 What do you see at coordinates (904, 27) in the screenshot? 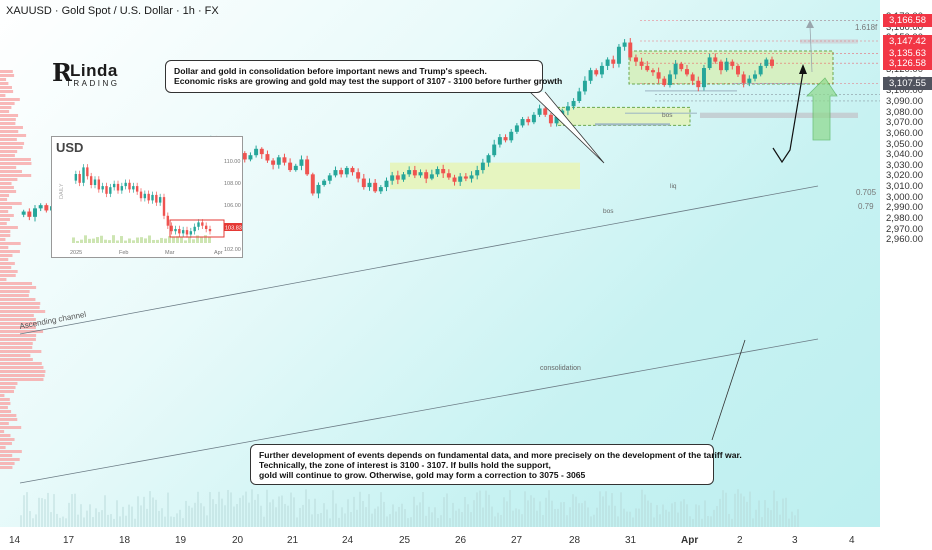
I see `y-tick-label: 3,160.00` at bounding box center [904, 27].